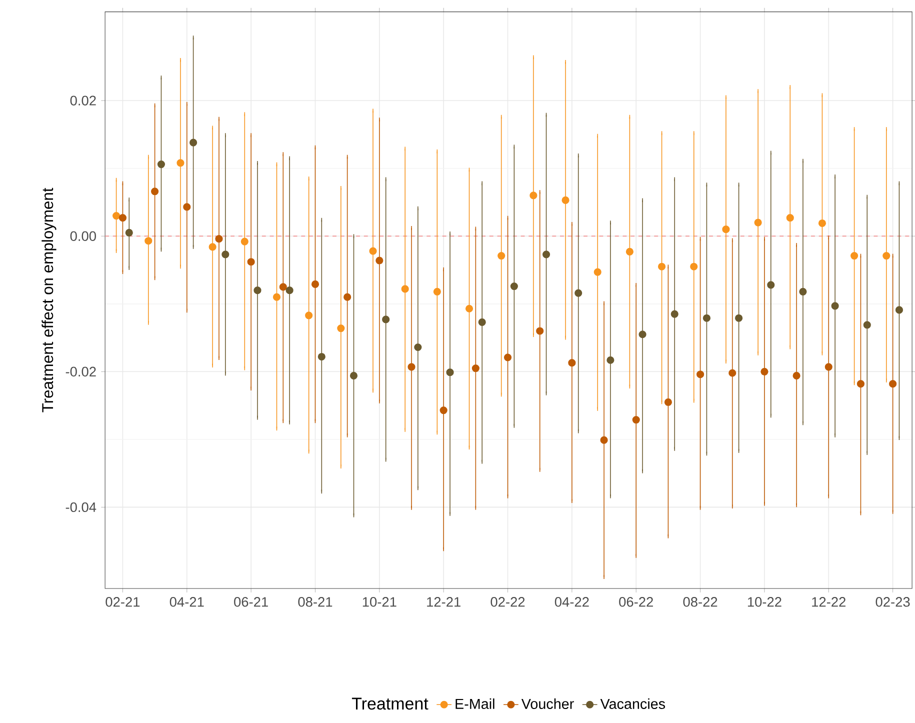 The height and width of the screenshot is (723, 915). I want to click on x-tick-label: 06-22, so click(636, 601).